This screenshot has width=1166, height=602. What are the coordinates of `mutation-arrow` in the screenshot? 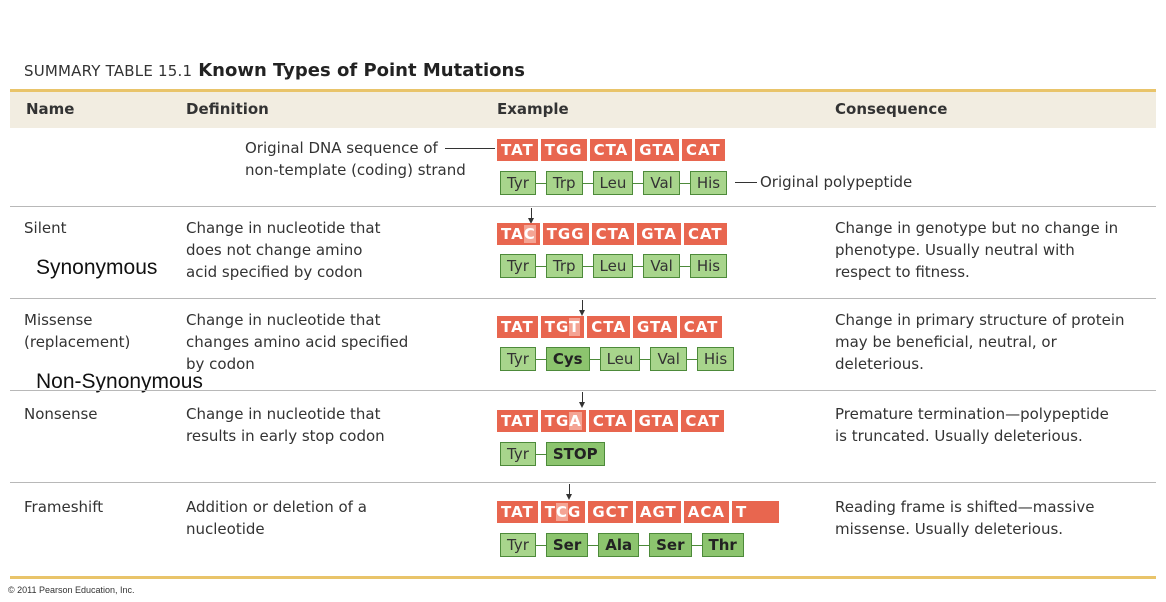 It's located at (582, 400).